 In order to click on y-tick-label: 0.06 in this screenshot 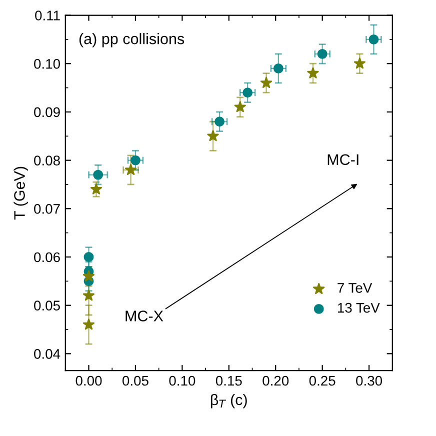, I will do `click(47, 257)`.